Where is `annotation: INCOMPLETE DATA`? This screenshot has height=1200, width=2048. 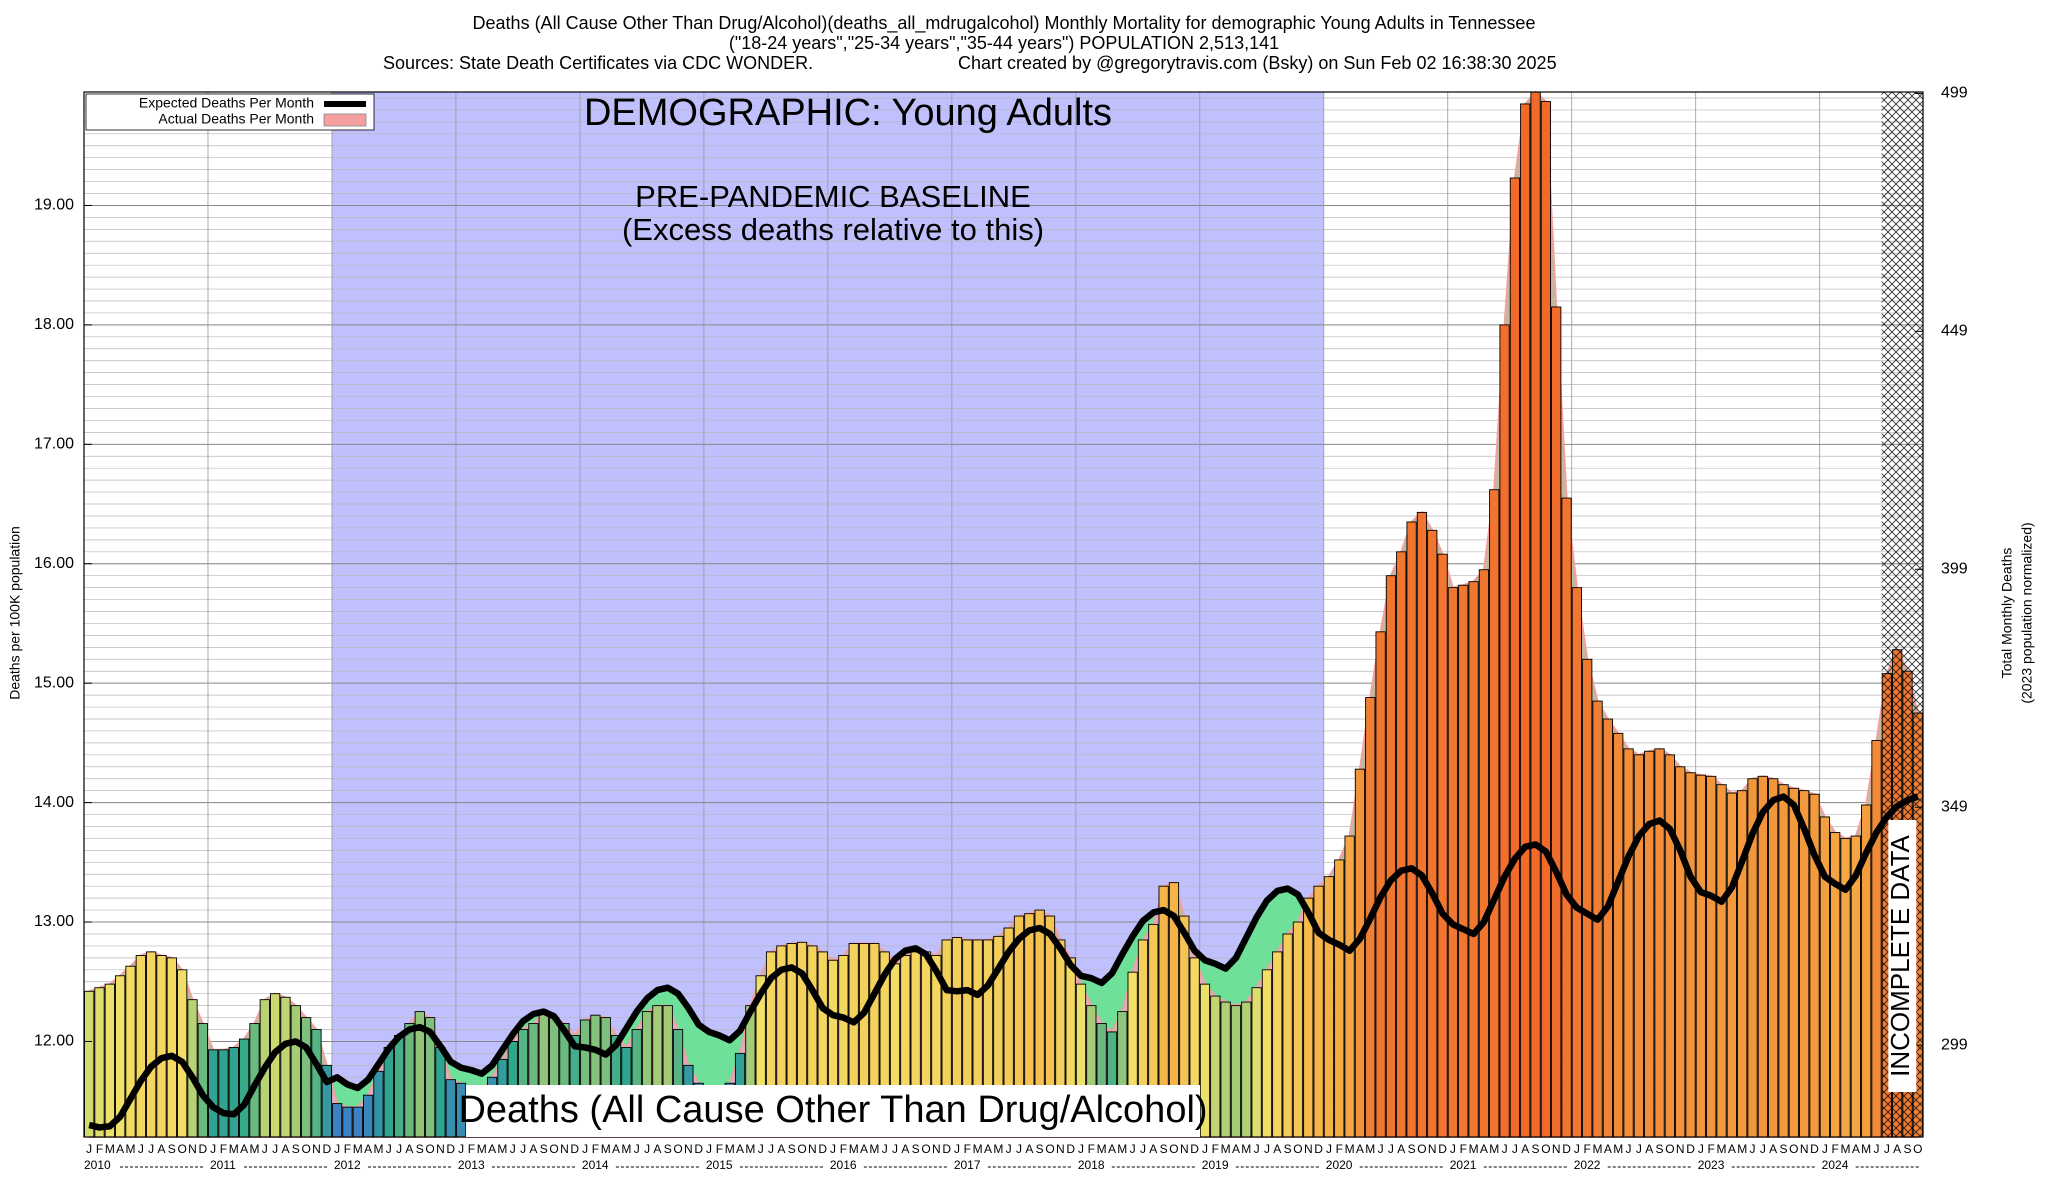
annotation: INCOMPLETE DATA is located at coordinates (1900, 955).